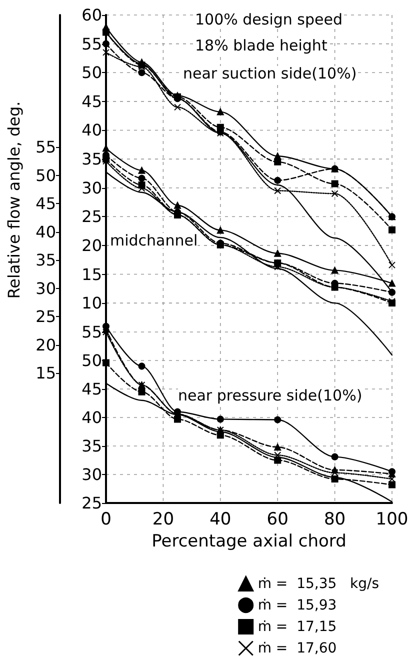 The width and height of the screenshot is (414, 663). What do you see at coordinates (46, 175) in the screenshot?
I see `y2-tick-label: 50` at bounding box center [46, 175].